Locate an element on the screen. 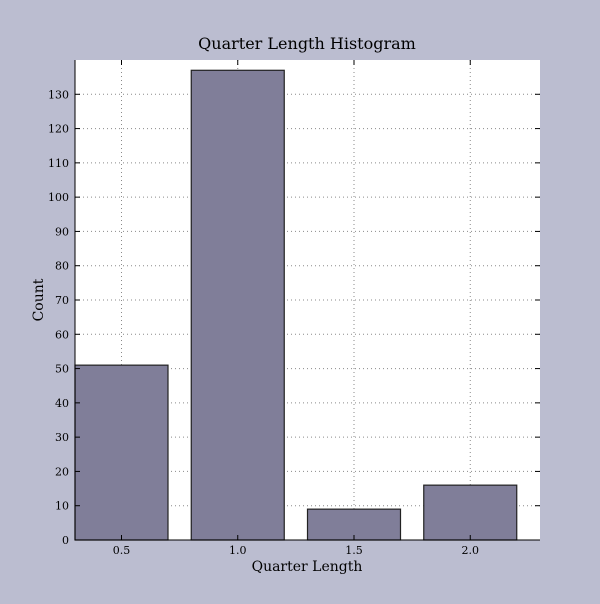 The height and width of the screenshot is (604, 600). chart-title: Quarter Length Histogram is located at coordinates (307, 43).